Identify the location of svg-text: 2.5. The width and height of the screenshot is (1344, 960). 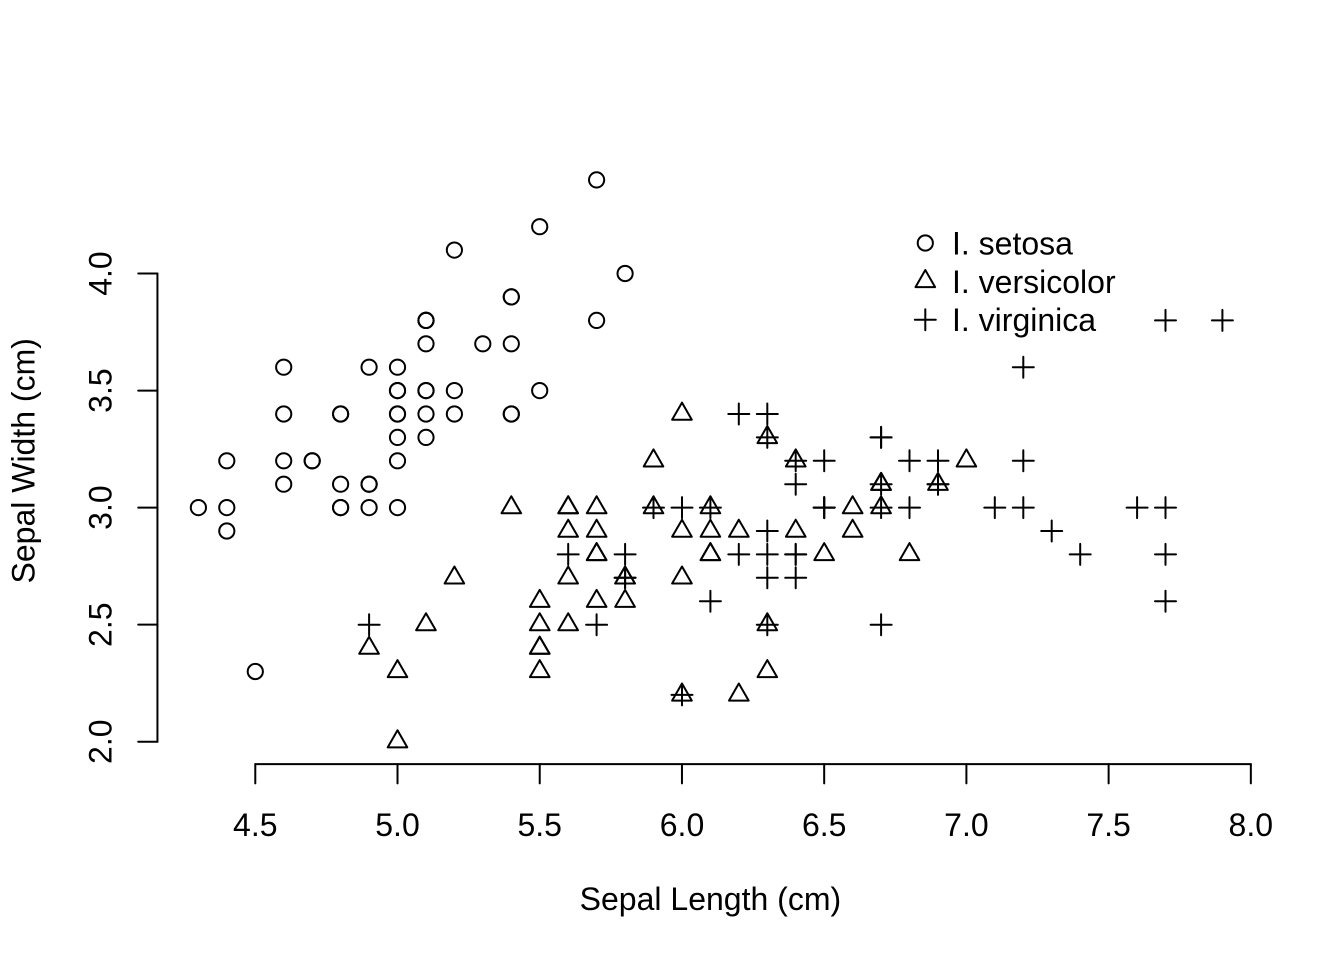
(101, 624).